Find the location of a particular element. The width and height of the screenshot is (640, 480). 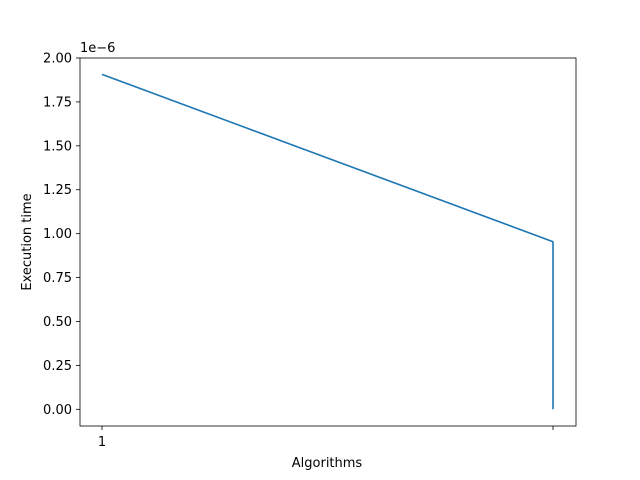

y-tick-label: 2.00 is located at coordinates (57, 59).